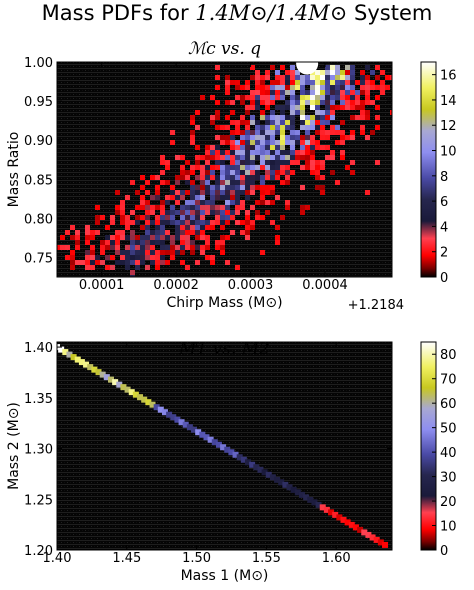 The height and width of the screenshot is (590, 474). What do you see at coordinates (444, 202) in the screenshot?
I see `colorbar-tick-label: 6` at bounding box center [444, 202].